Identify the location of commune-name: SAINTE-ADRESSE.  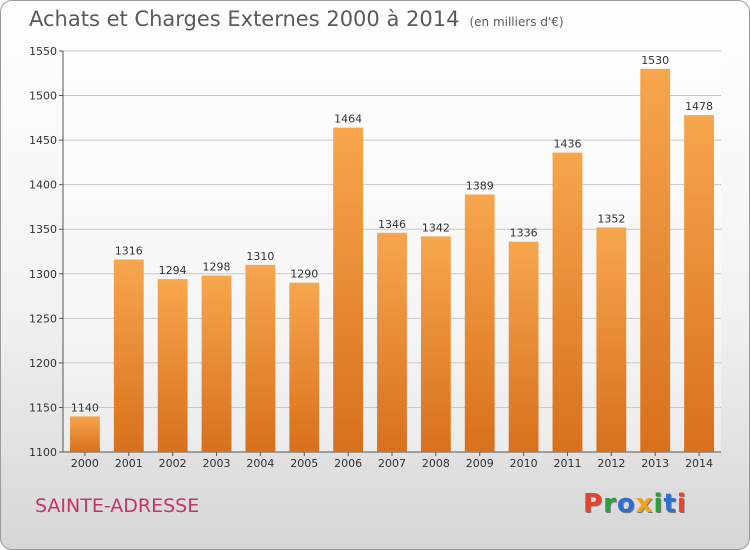
(117, 506).